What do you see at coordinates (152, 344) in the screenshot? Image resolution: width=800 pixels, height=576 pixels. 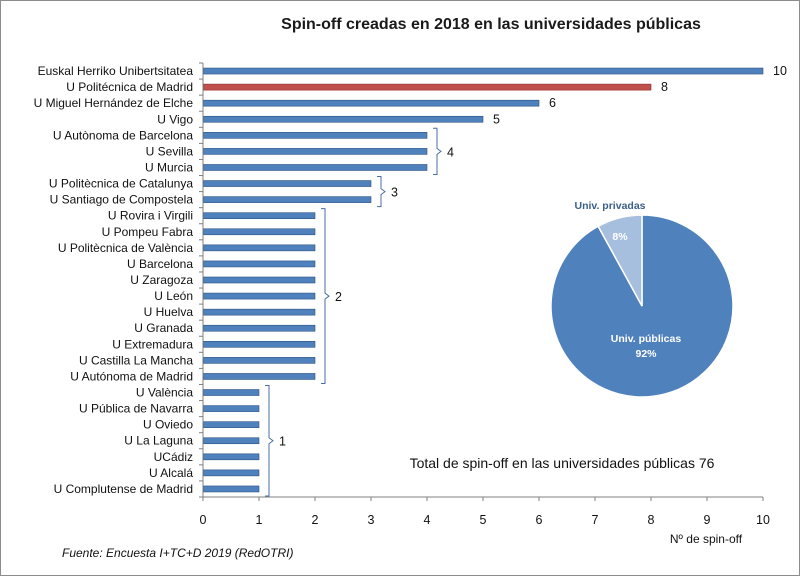 I see `category-label: U Extremadura` at bounding box center [152, 344].